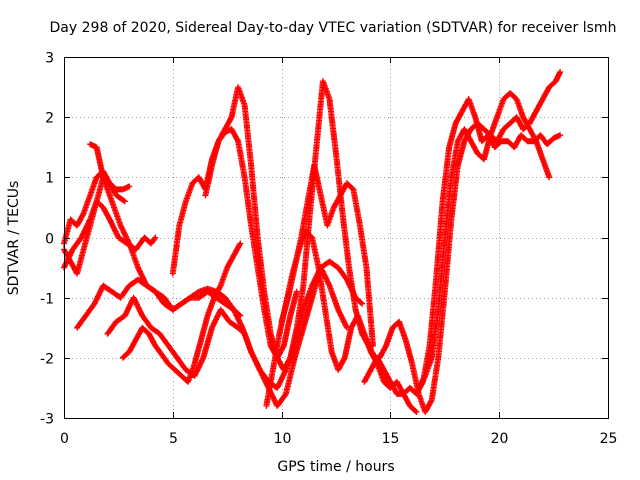 The height and width of the screenshot is (480, 640). Describe the element at coordinates (49, 179) in the screenshot. I see `y-tick-label: 1` at that location.